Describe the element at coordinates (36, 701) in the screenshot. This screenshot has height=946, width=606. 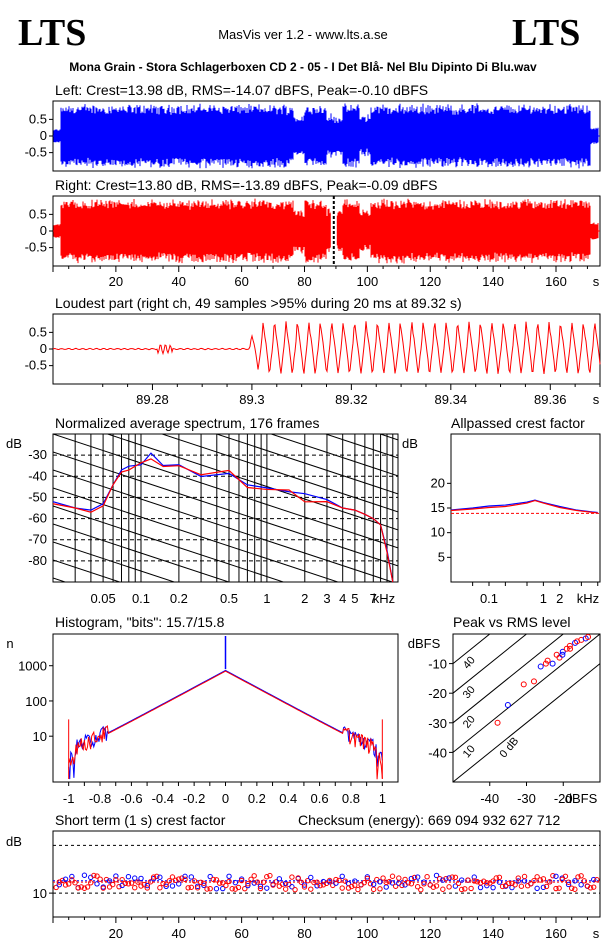
I see `y-tick-label: 100` at that location.